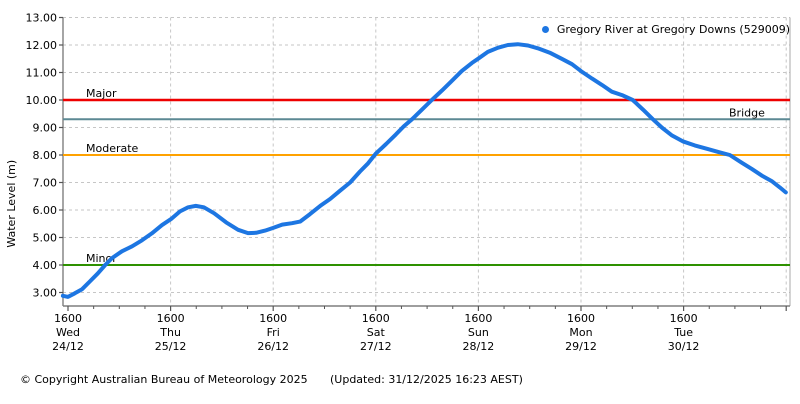  I want to click on x-tick-date-label: 24/12, so click(68, 346).